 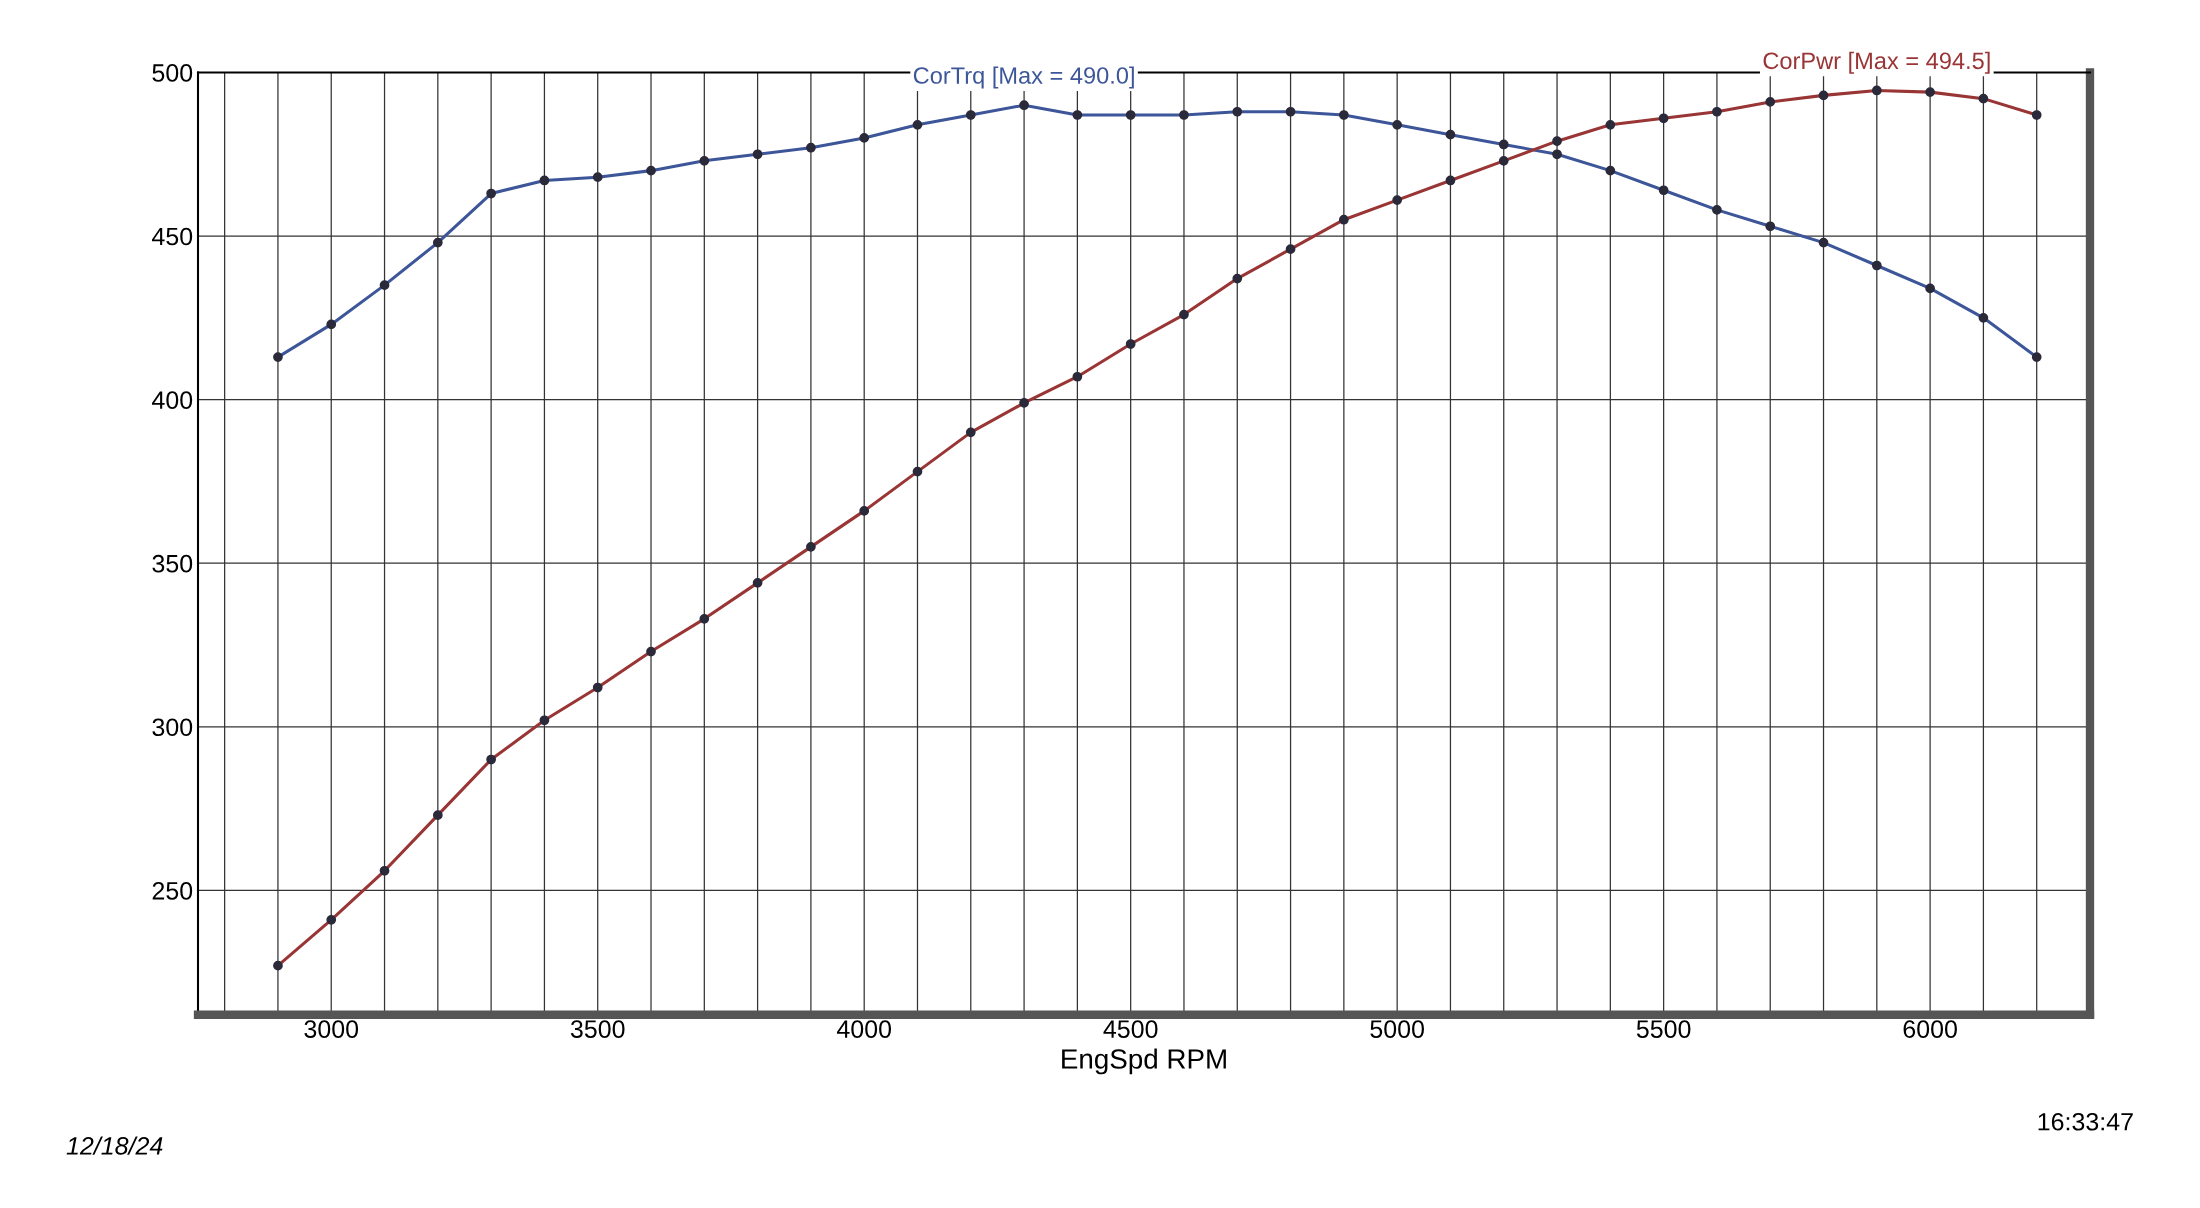 I want to click on x-axis-title: EngSpd RPM, so click(x=1144, y=1061).